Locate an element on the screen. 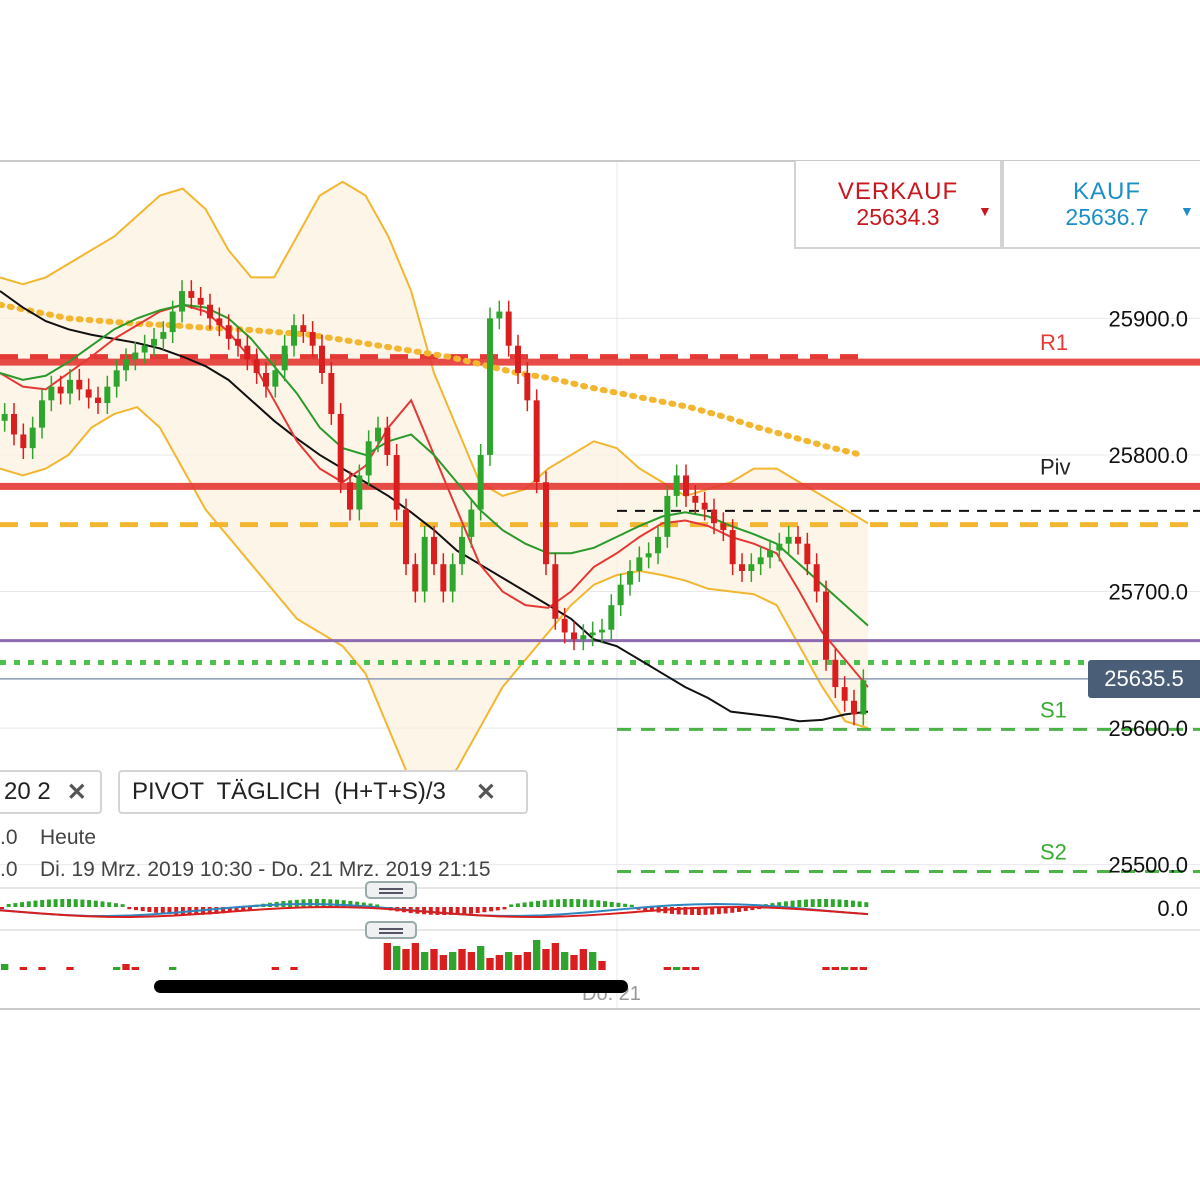 Image resolution: width=1200 pixels, height=1200 pixels. level-label-r1: R1 is located at coordinates (1054, 342).